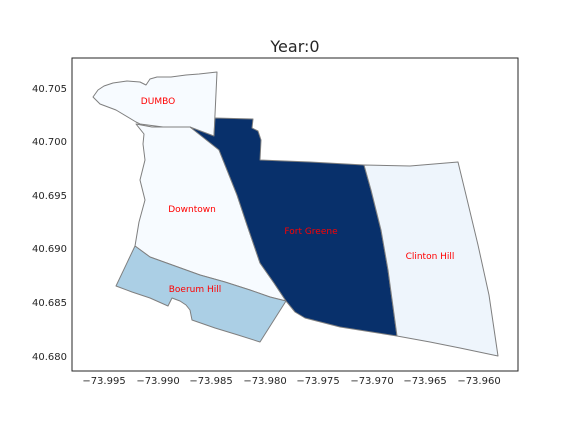 This screenshot has width=576, height=432. I want to click on region-clinton-hill, so click(431, 259).